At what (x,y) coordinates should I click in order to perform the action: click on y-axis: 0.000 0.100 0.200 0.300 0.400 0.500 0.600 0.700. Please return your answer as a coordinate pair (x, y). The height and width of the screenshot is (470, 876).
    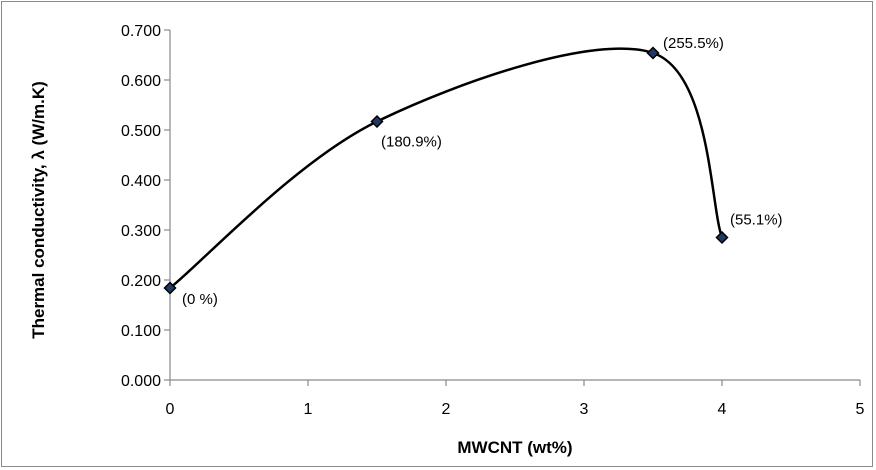
    Looking at the image, I should click on (146, 206).